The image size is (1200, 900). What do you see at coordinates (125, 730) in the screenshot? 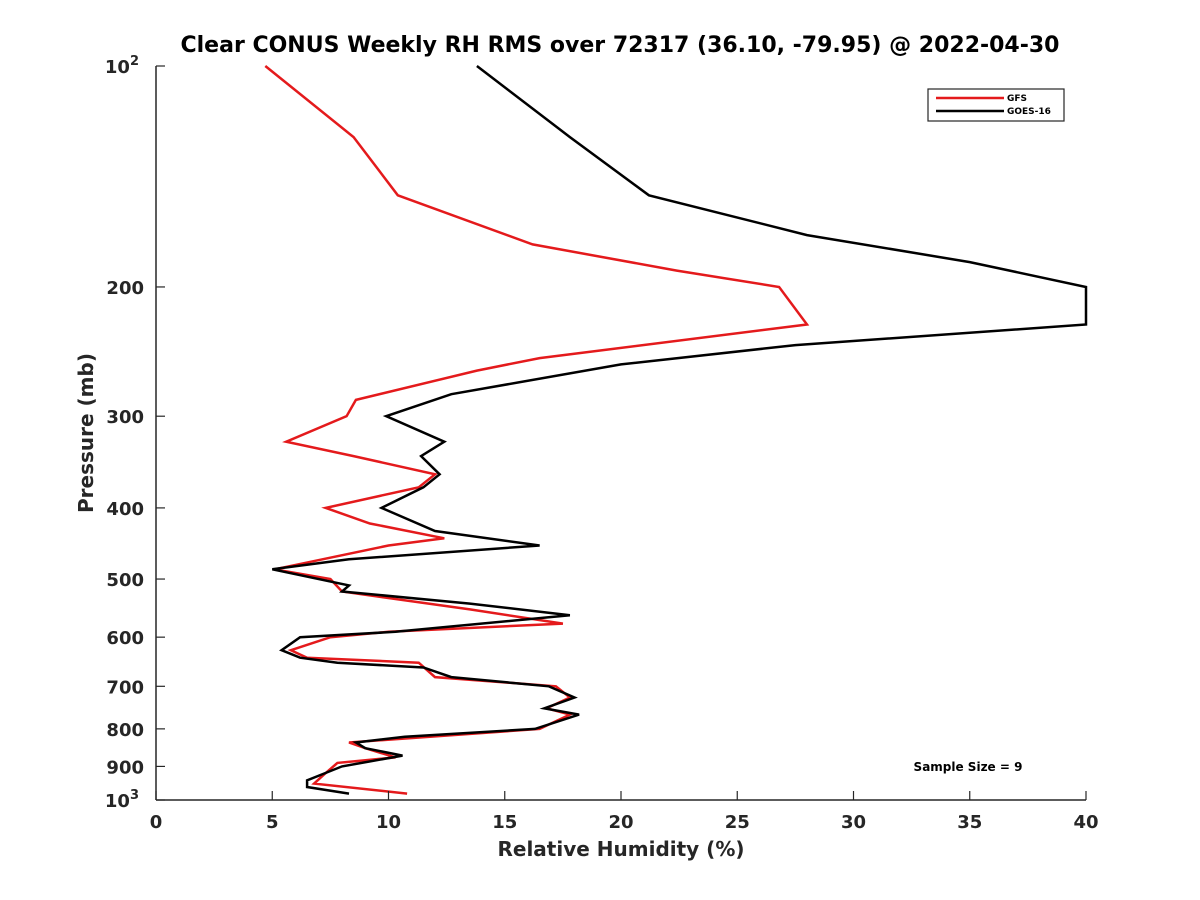
I see `y-tick-label: 800` at bounding box center [125, 730].